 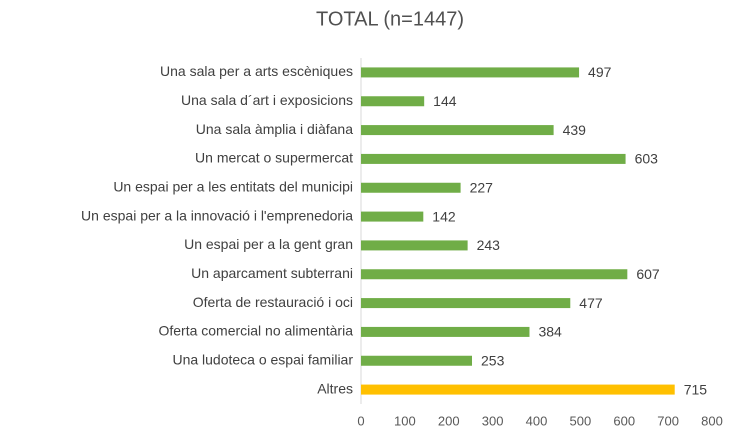 What do you see at coordinates (272, 273) in the screenshot?
I see `y-tick-label: Un aparcament subterrani` at bounding box center [272, 273].